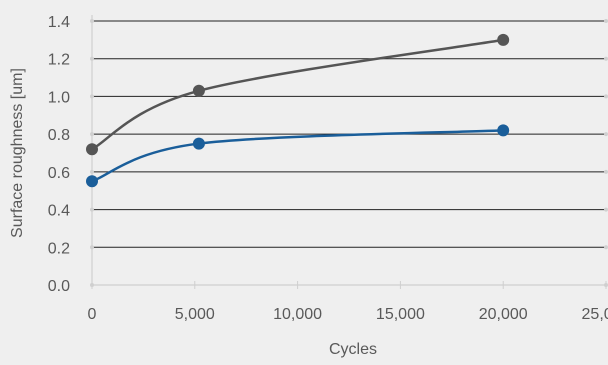 The image size is (608, 365). Describe the element at coordinates (59, 286) in the screenshot. I see `y-tick-label: 0.0` at that location.